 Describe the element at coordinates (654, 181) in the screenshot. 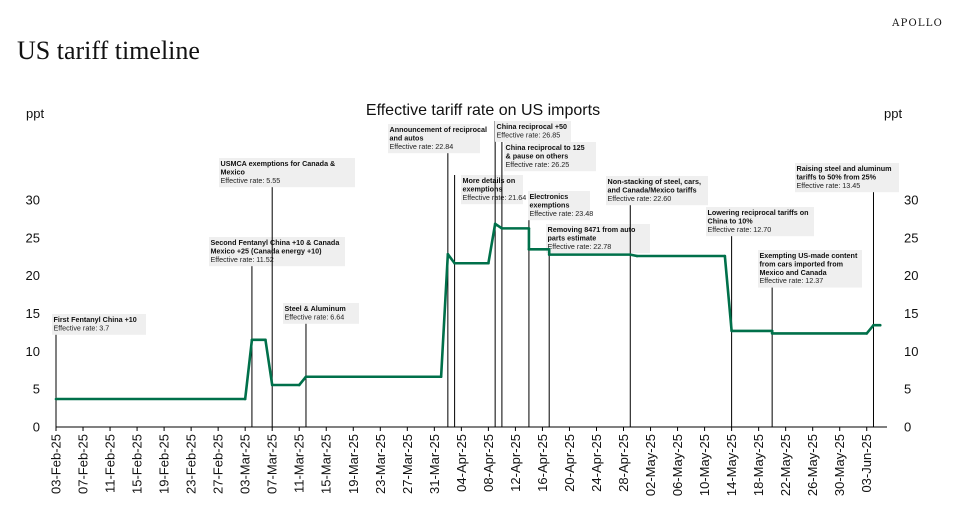

I see `annotation-title: Non-stacking of steel, cars,` at that location.